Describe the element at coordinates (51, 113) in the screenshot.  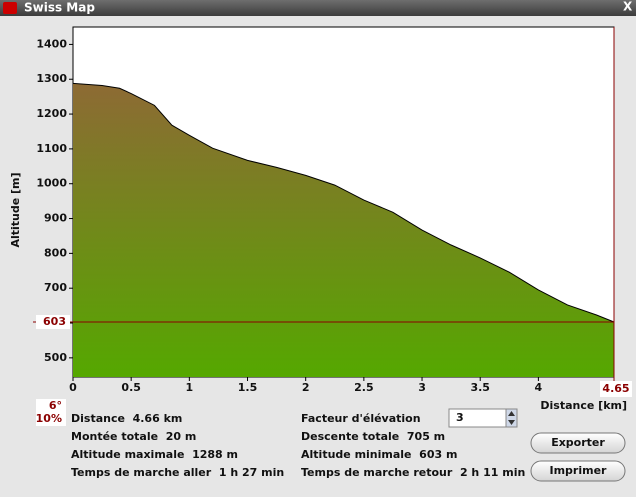
I see `y-tick-label: 1200` at that location.